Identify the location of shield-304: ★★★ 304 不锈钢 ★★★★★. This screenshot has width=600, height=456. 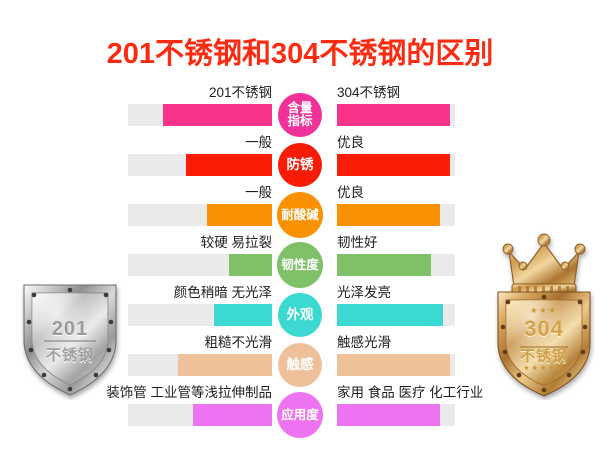
(544, 314).